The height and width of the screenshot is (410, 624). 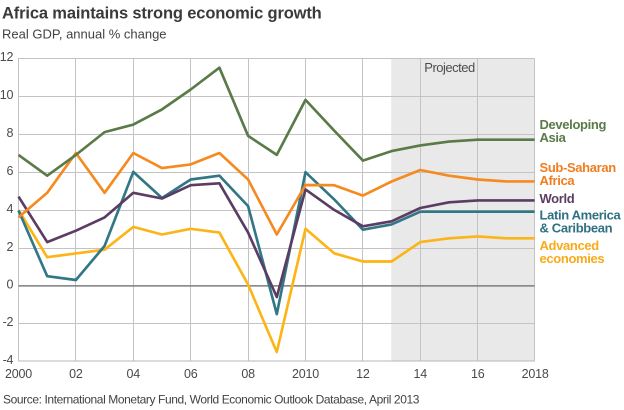 What do you see at coordinates (134, 374) in the screenshot?
I see `svg-text: 04` at bounding box center [134, 374].